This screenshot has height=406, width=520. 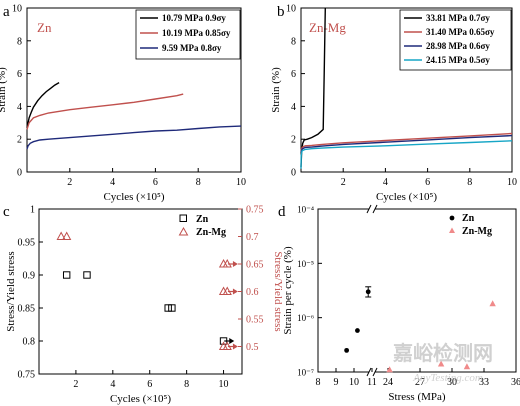 I want to click on x-tick-label: 8, so click(x=318, y=382).